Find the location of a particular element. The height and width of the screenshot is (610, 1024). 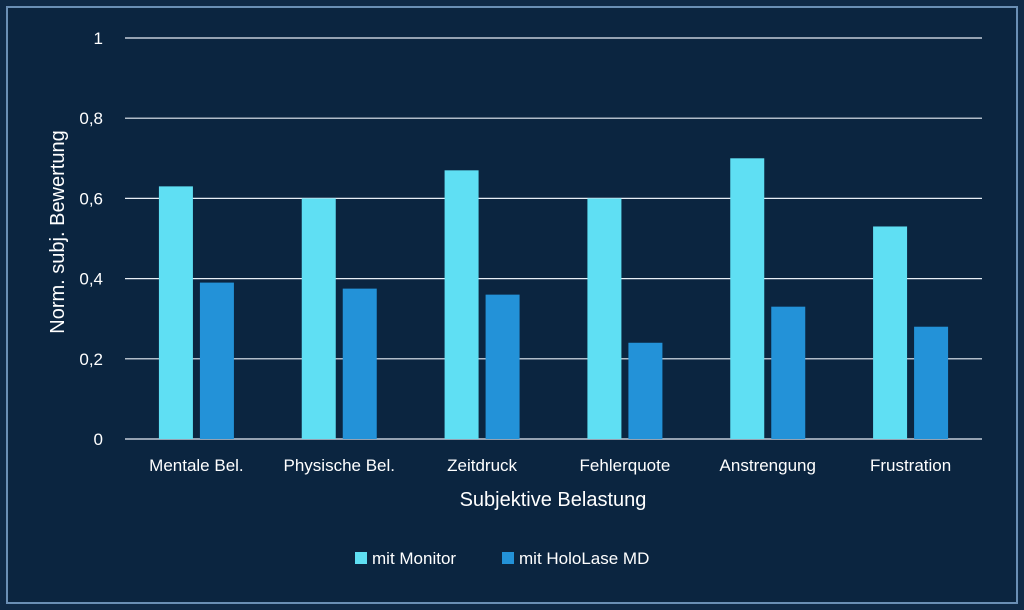

y-tick-labels: 0 0,2 0,4 0,6 0,8 1 is located at coordinates (91, 239).